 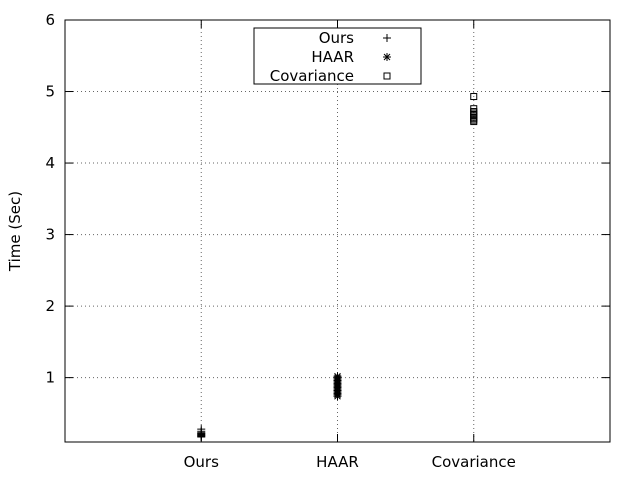 I want to click on legend-box, so click(x=337, y=56).